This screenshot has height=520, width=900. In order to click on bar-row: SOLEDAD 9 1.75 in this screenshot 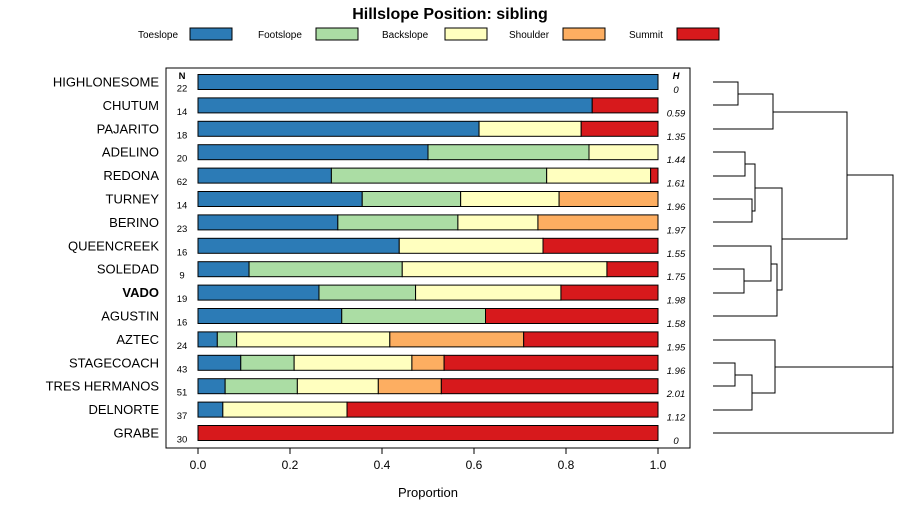, I will do `click(391, 272)`.